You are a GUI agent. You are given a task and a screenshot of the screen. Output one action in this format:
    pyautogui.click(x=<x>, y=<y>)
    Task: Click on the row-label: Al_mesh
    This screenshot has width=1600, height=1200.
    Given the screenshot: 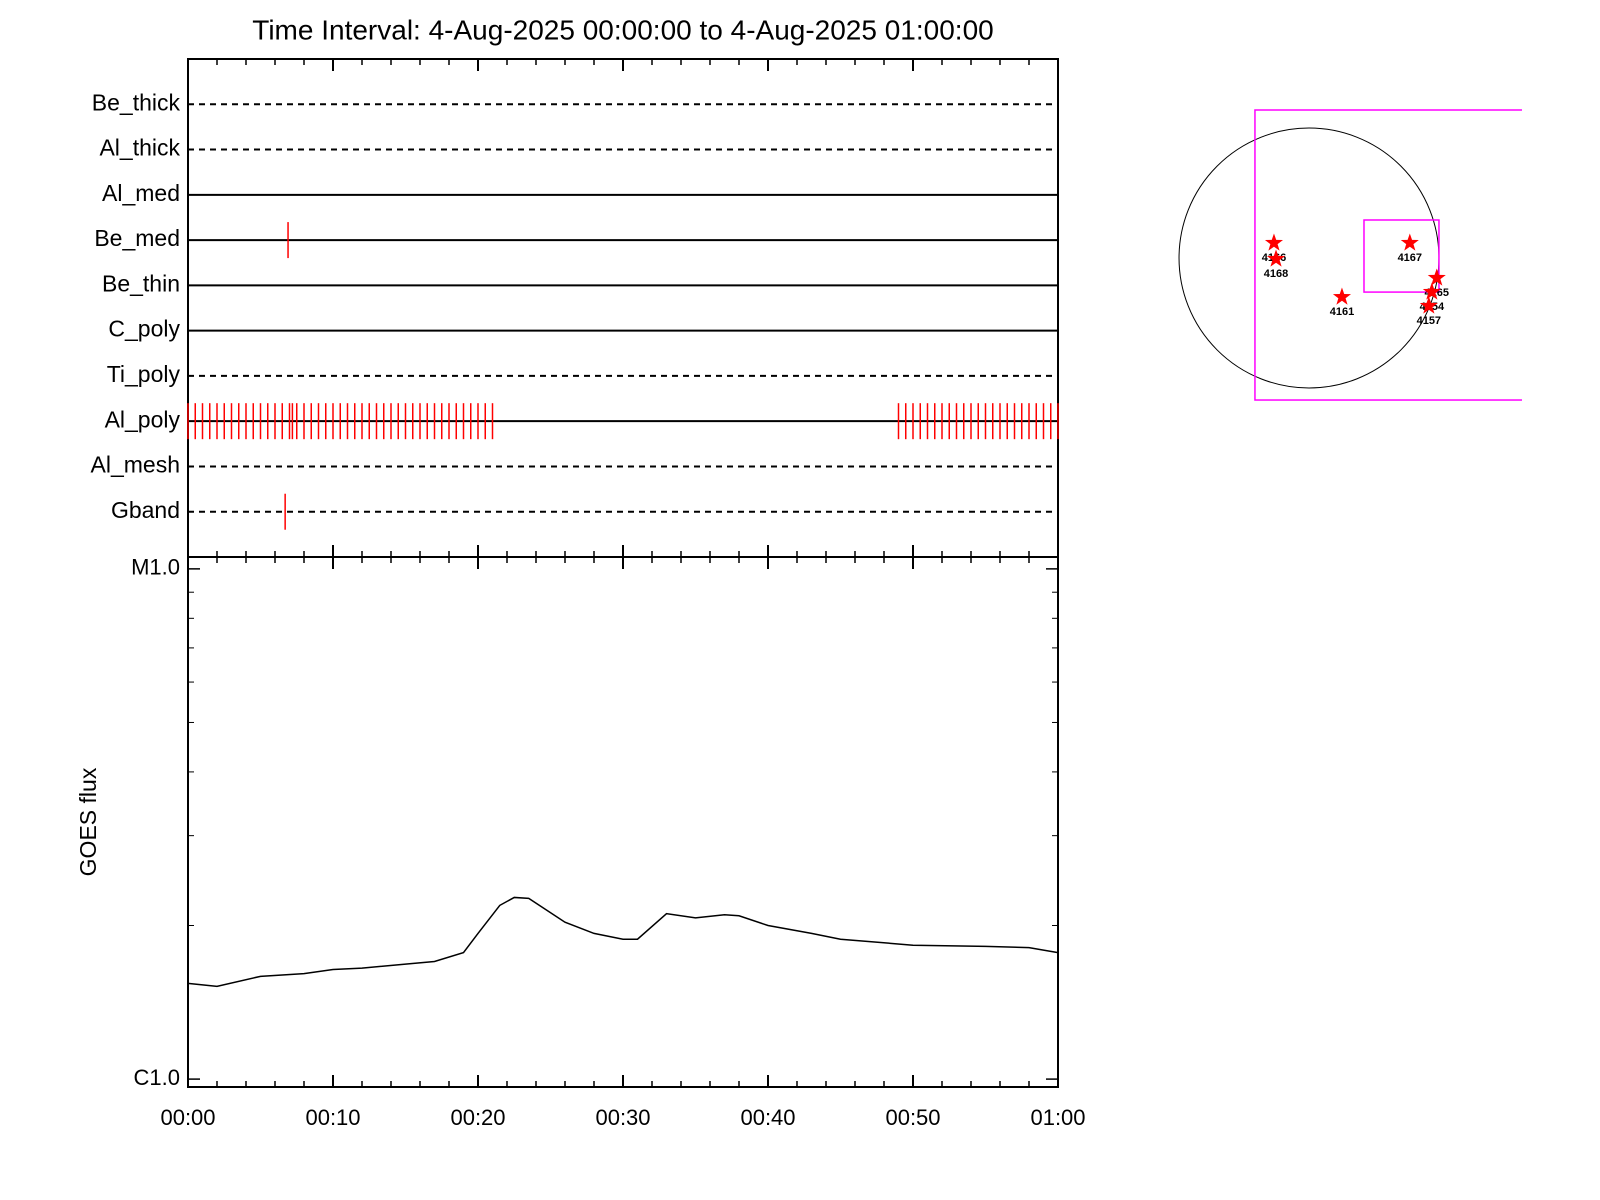 What is the action you would take?
    pyautogui.click(x=135, y=465)
    